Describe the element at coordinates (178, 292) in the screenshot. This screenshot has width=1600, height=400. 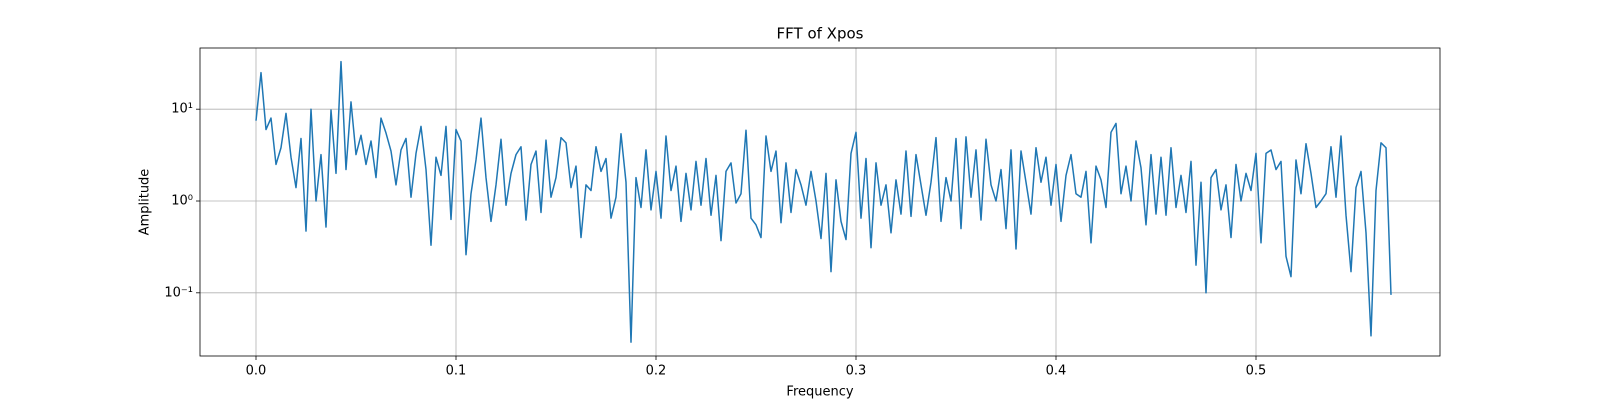
I see `y-tick-label: 10⁻¹` at that location.